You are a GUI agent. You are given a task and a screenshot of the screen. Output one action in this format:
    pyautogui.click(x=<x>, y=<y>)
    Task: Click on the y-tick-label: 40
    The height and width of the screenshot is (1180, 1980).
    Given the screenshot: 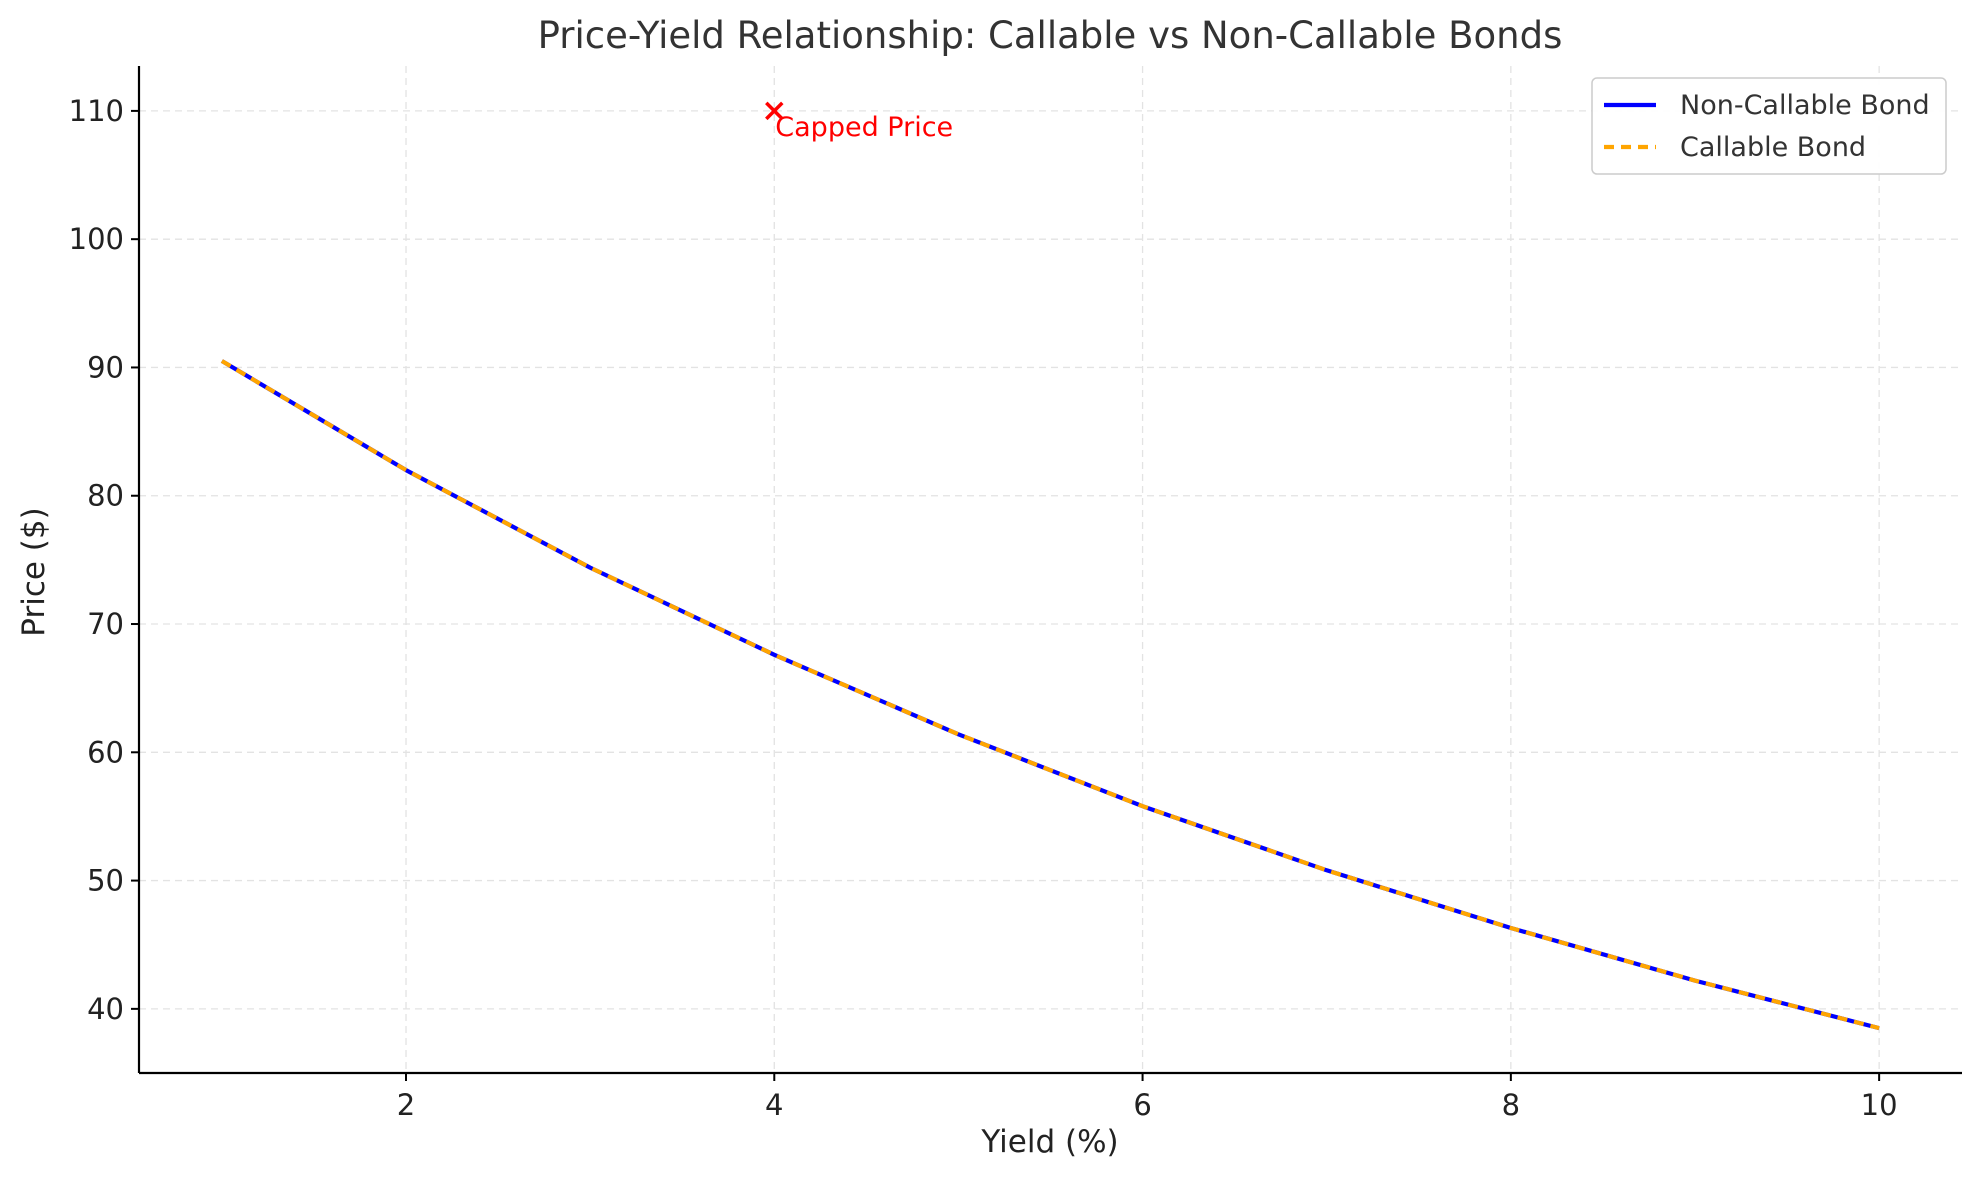 What is the action you would take?
    pyautogui.click(x=105, y=1009)
    